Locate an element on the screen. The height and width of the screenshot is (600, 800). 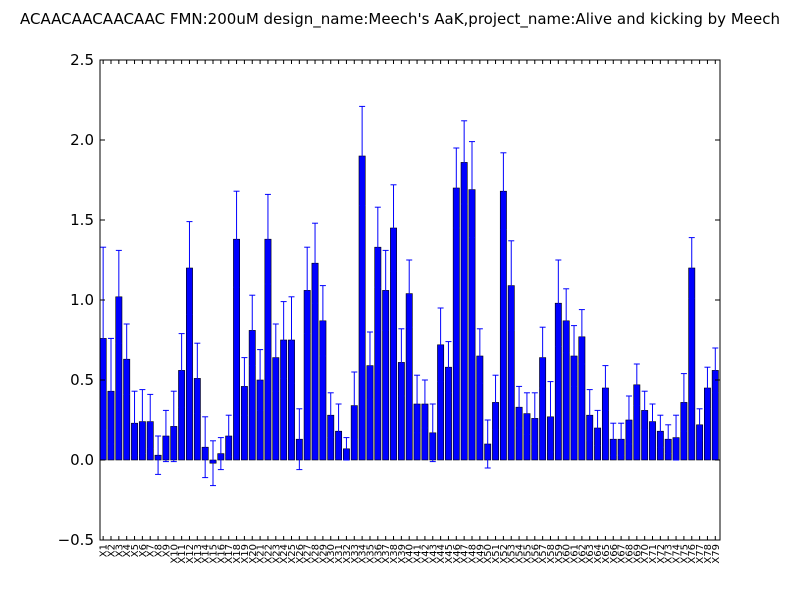
x-tick-label: X35 is located at coordinates (370, 554).